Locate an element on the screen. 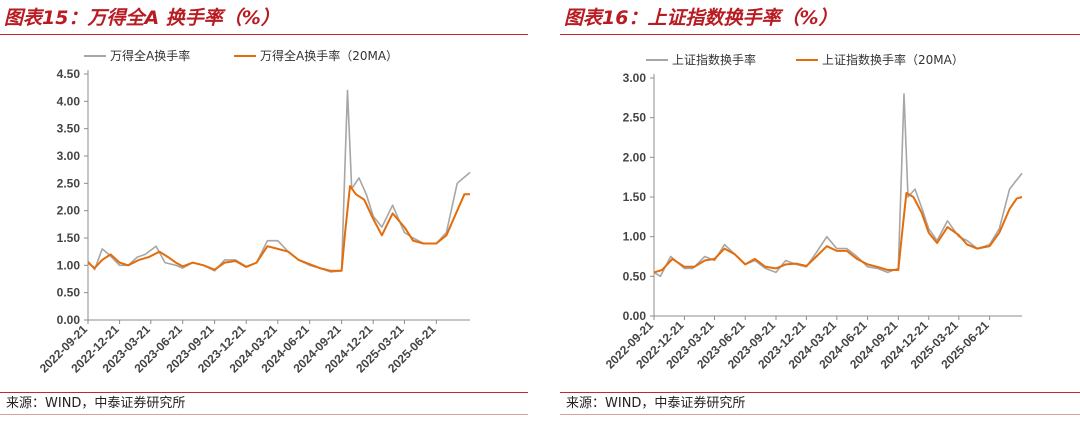 The image size is (1080, 440). figure-title: 图表15：万得全A 换手率（%） is located at coordinates (142, 18).